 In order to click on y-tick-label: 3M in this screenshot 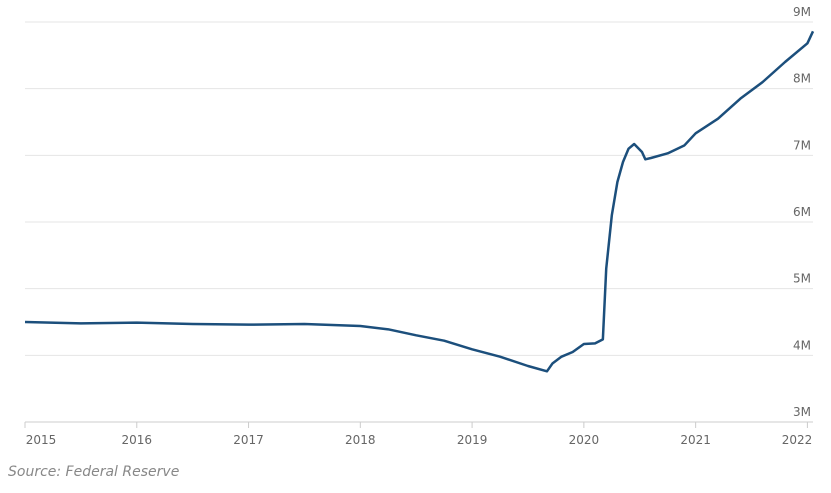, I will do `click(802, 412)`.